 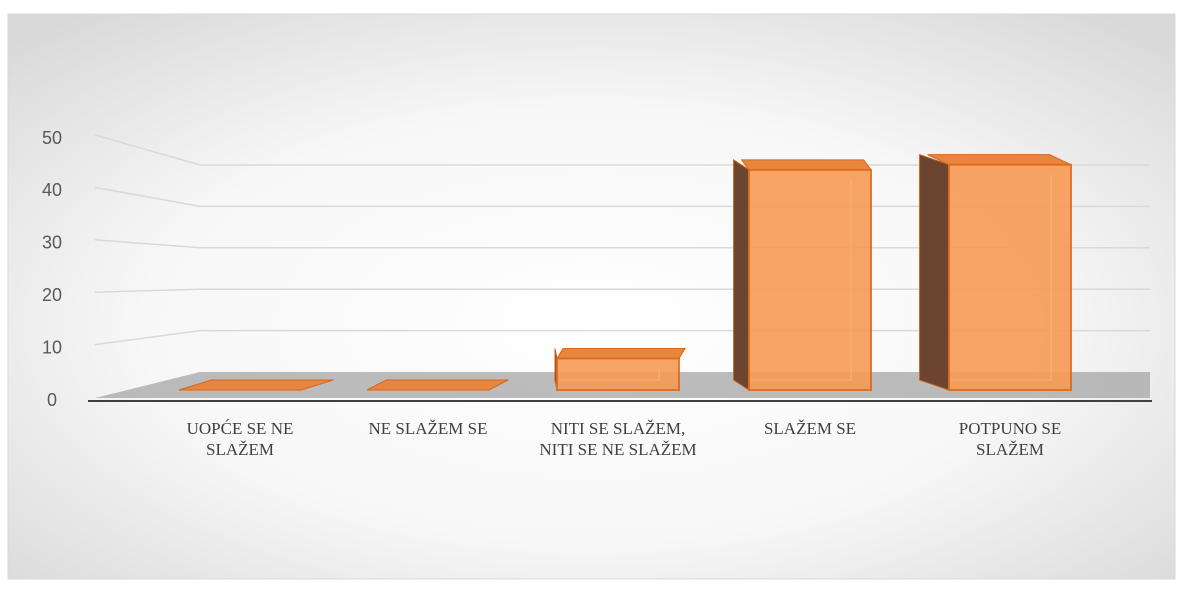 What do you see at coordinates (810, 428) in the screenshot?
I see `x-tick-label: SLAŽEM SE` at bounding box center [810, 428].